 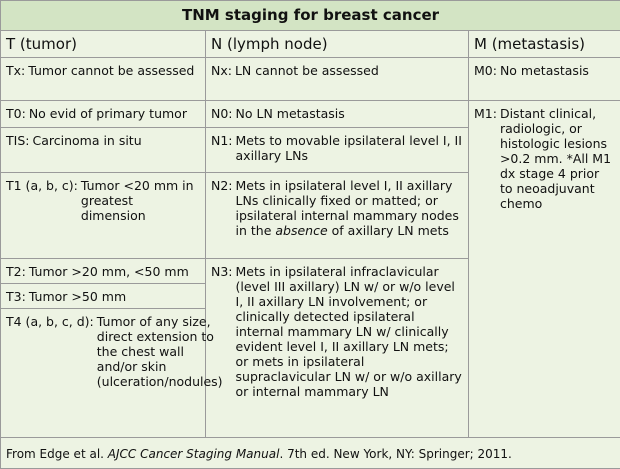 I want to click on label: M0:, so click(x=485, y=70).